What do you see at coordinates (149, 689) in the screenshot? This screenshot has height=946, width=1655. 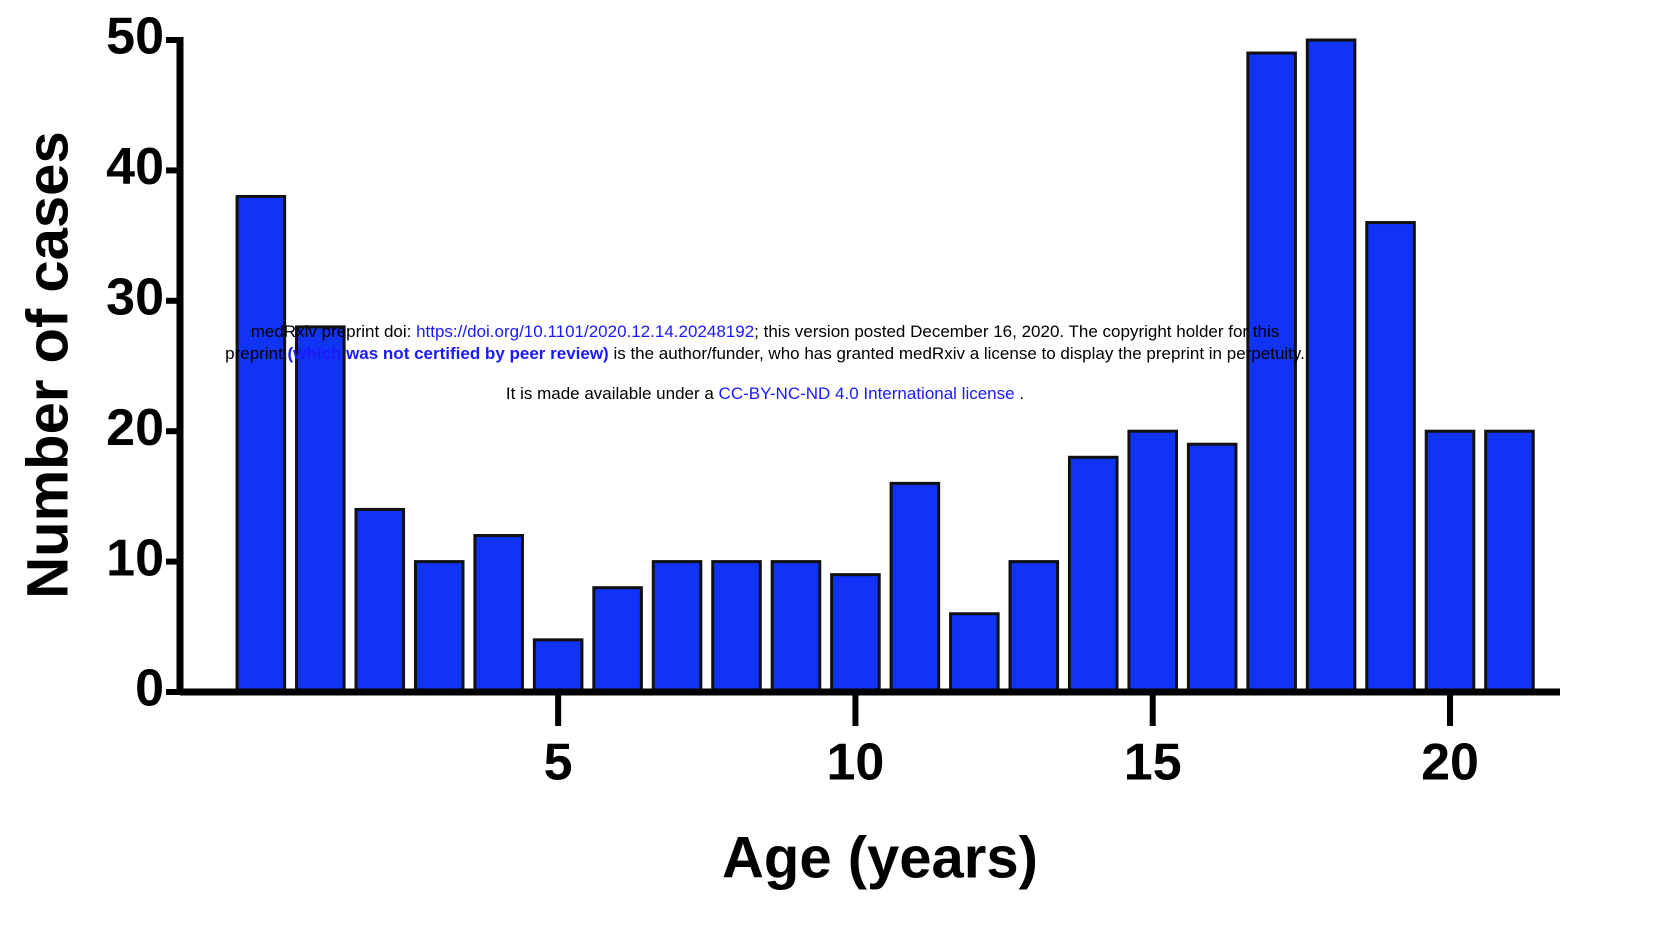 I see `y-tick-label: 0` at bounding box center [149, 689].